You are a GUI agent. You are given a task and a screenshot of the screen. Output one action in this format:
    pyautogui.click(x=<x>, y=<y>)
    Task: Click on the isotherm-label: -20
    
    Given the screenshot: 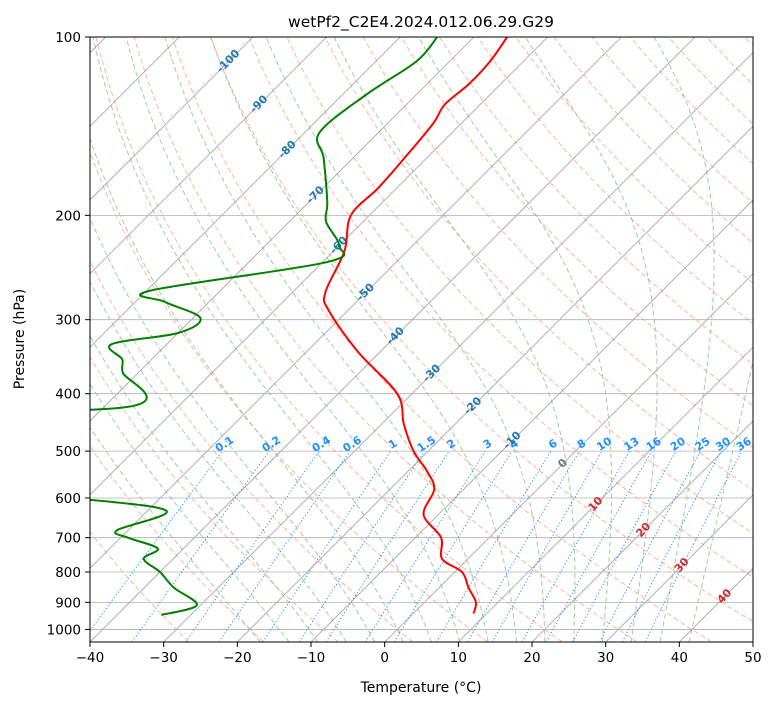 What is the action you would take?
    pyautogui.click(x=472, y=405)
    